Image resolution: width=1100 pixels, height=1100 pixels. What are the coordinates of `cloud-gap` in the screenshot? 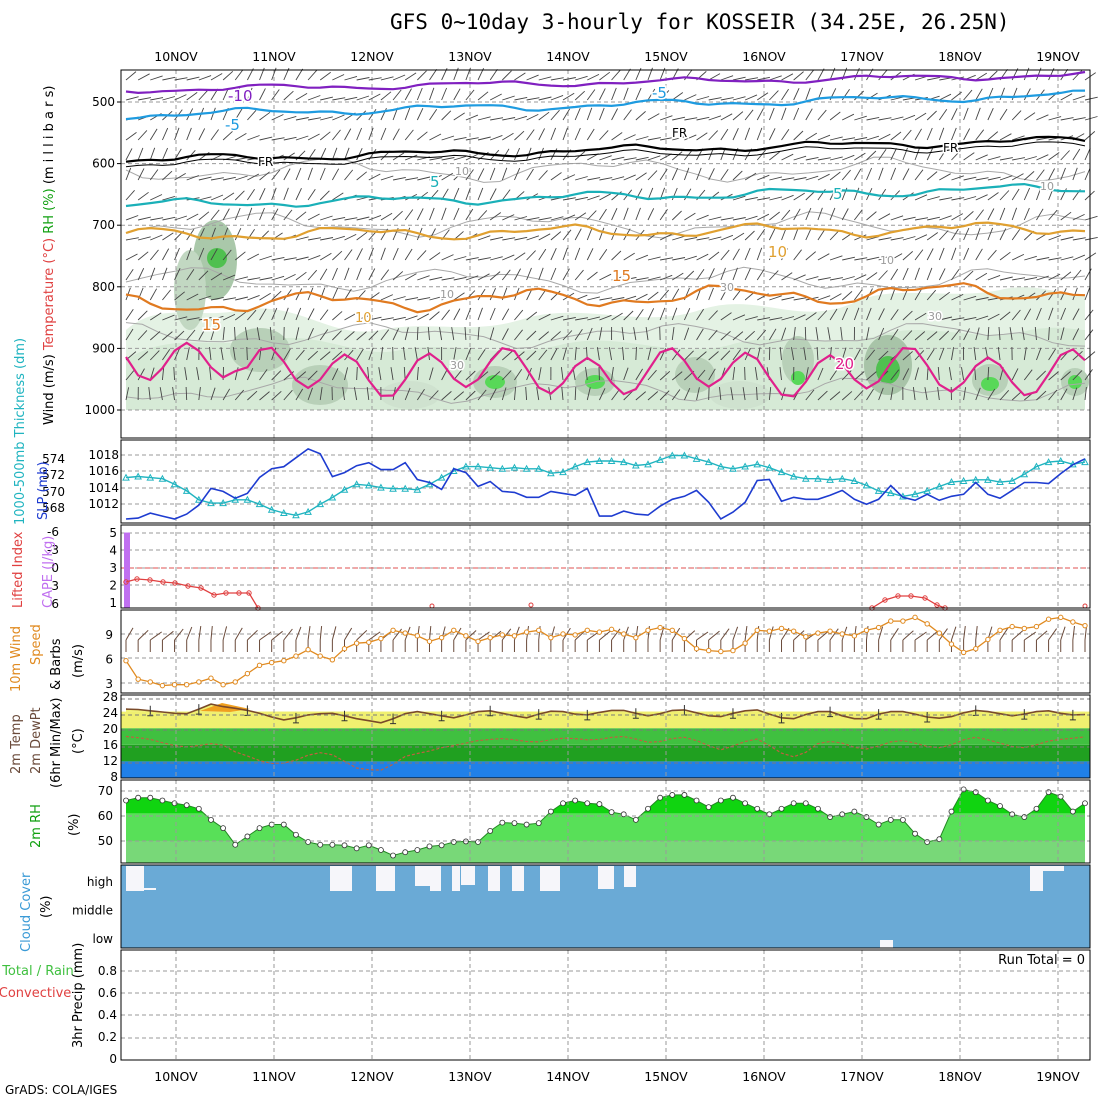 It's located at (518, 878).